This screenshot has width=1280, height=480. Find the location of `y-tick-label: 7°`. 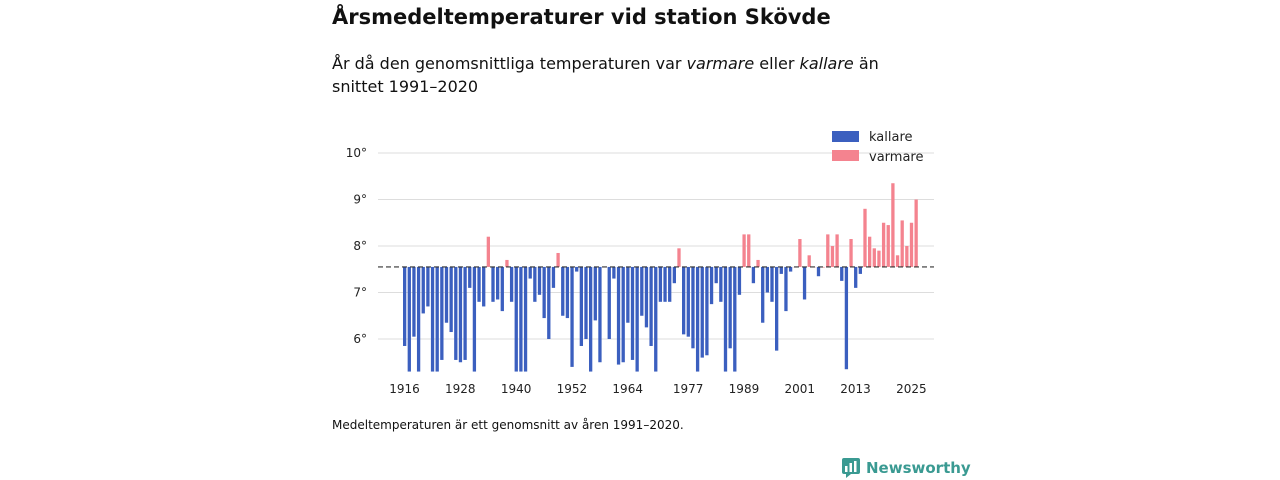

y-tick-label: 7° is located at coordinates (360, 293).